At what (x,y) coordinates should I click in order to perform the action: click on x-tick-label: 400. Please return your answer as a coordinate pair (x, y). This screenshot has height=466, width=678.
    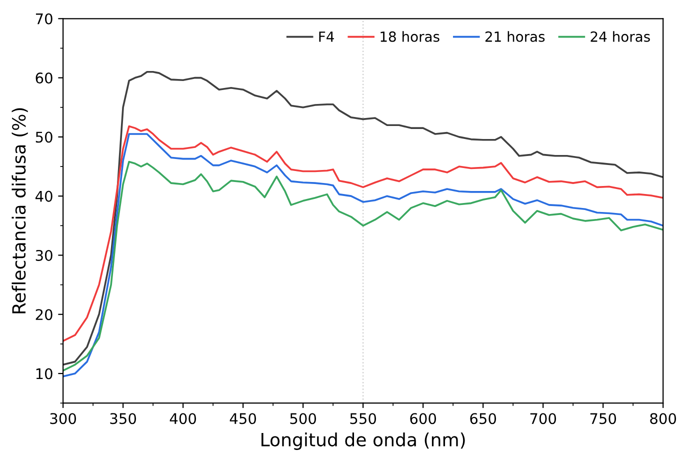
    Looking at the image, I should click on (183, 418).